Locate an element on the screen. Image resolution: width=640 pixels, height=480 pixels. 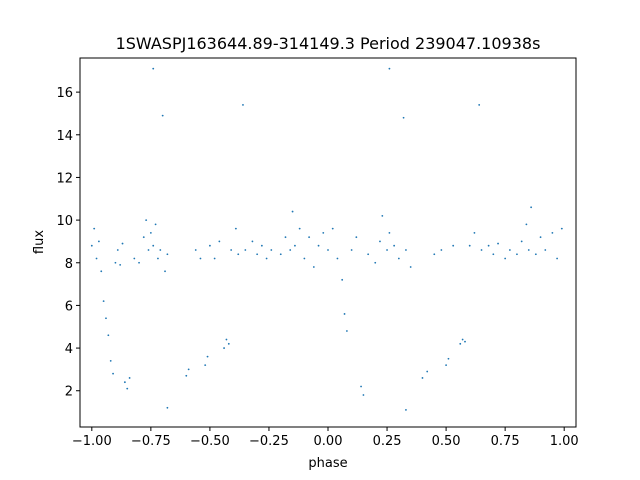
x-tick-label: −1.00 is located at coordinates (92, 441).